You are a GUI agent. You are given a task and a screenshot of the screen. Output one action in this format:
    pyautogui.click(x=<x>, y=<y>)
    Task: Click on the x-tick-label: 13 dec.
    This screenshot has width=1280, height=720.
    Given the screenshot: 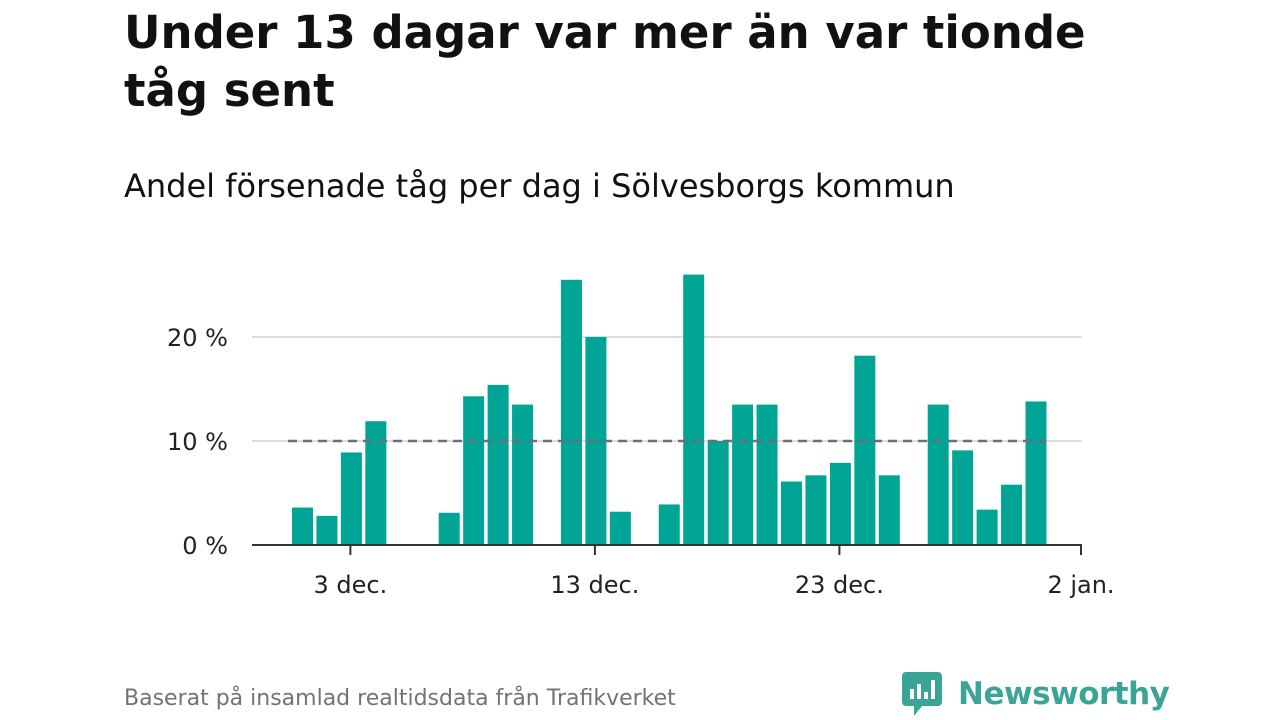 What is the action you would take?
    pyautogui.click(x=594, y=585)
    